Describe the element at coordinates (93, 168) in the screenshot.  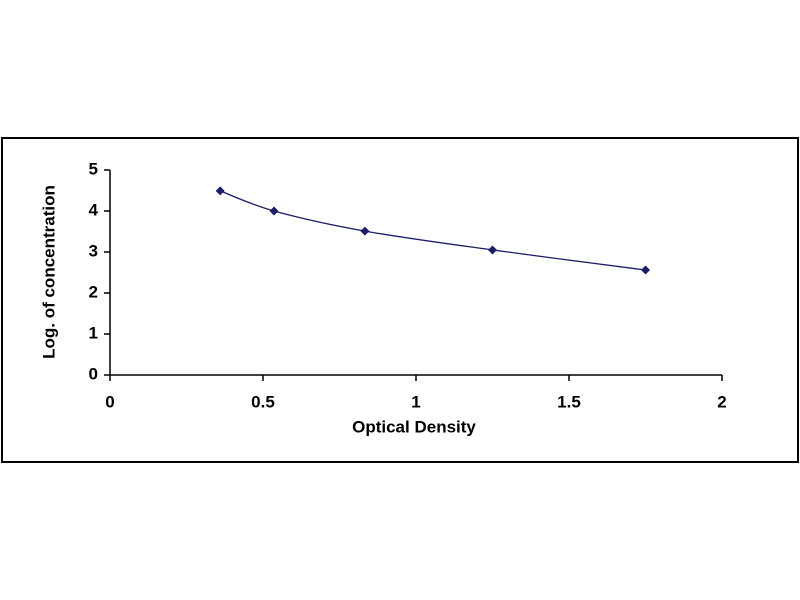
I see `y-tick-label: 5` at that location.